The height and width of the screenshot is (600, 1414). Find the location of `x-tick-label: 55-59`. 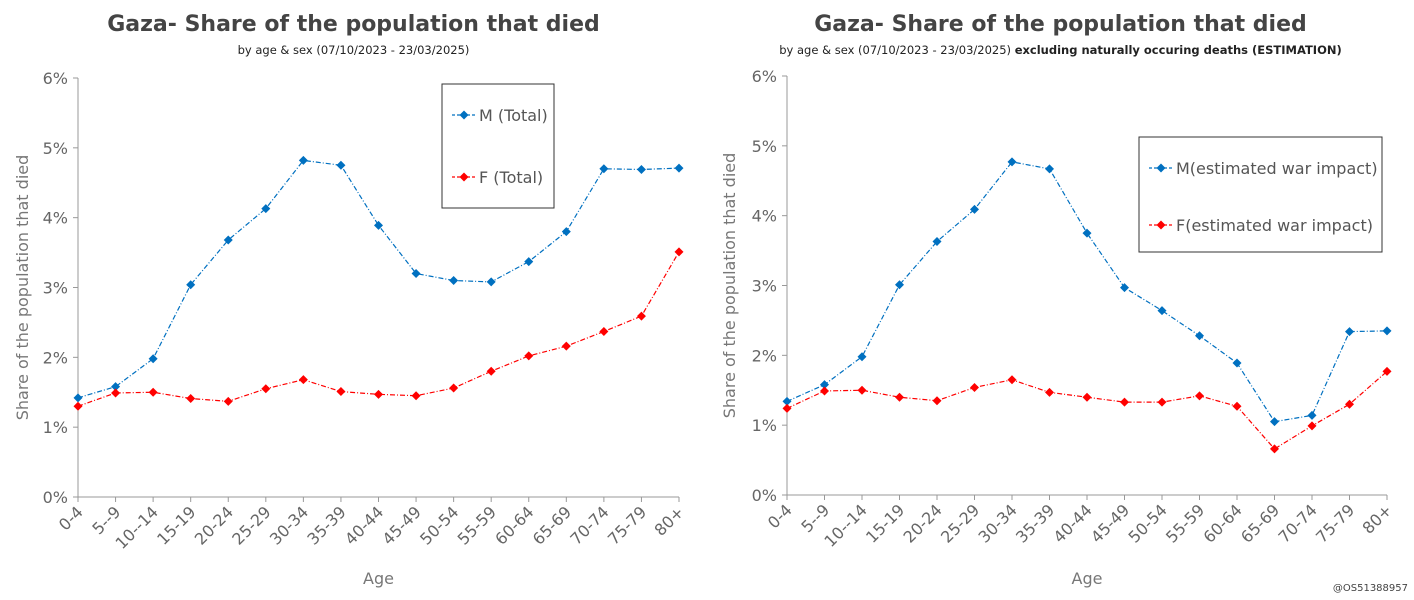

x-tick-label: 55-59 is located at coordinates (1185, 523).